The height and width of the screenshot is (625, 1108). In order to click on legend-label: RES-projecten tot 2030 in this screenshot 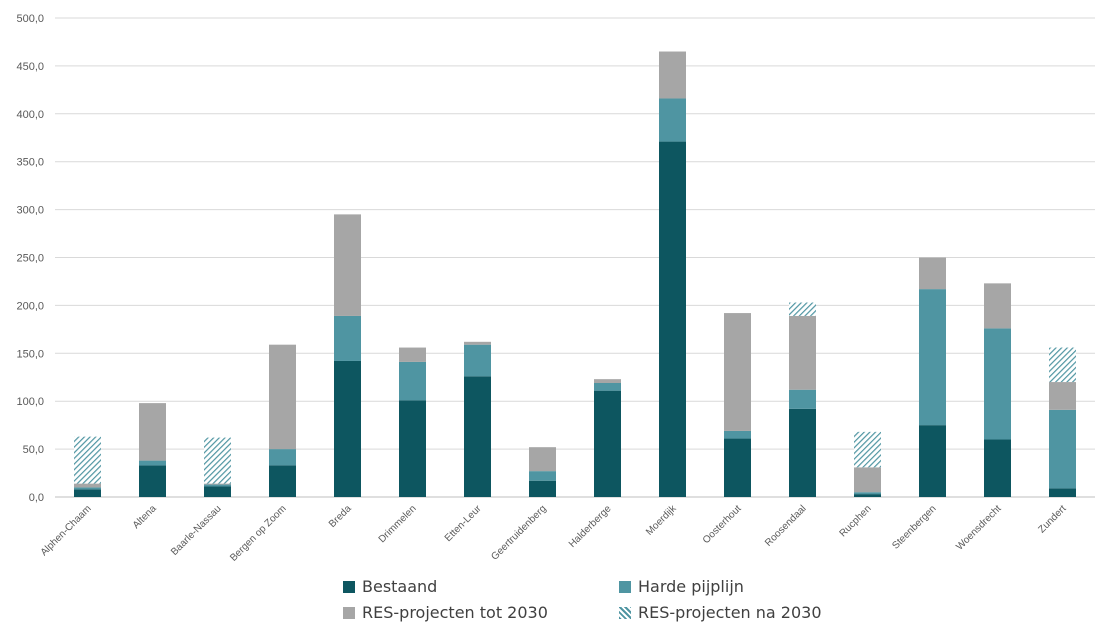, I will do `click(455, 612)`.